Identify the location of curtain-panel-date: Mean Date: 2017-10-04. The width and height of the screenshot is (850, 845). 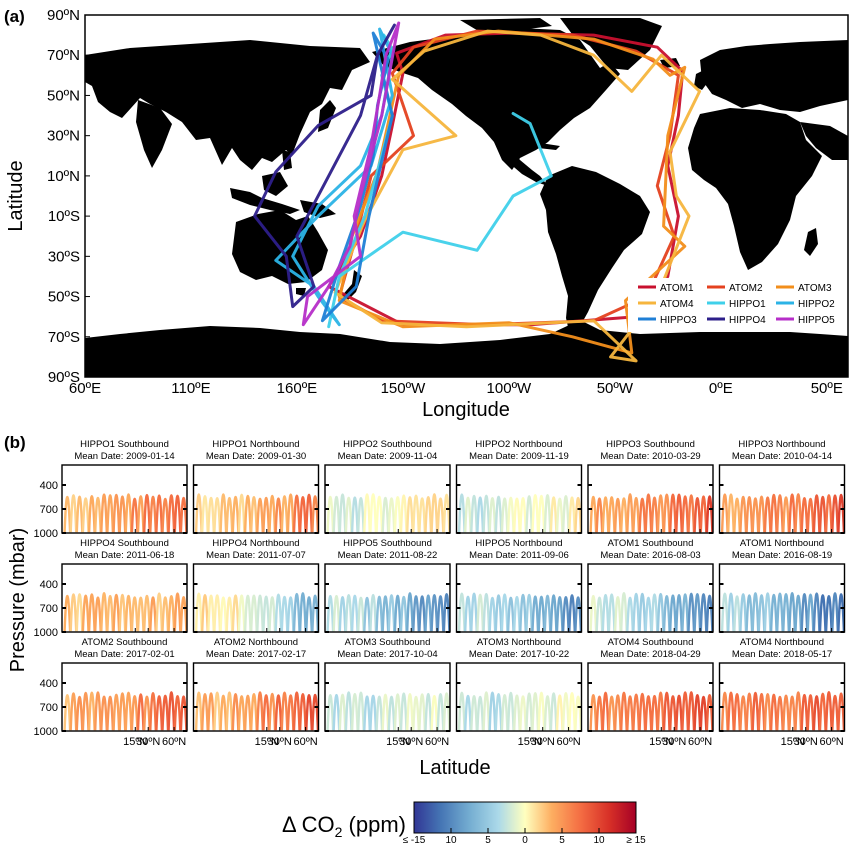
(387, 654).